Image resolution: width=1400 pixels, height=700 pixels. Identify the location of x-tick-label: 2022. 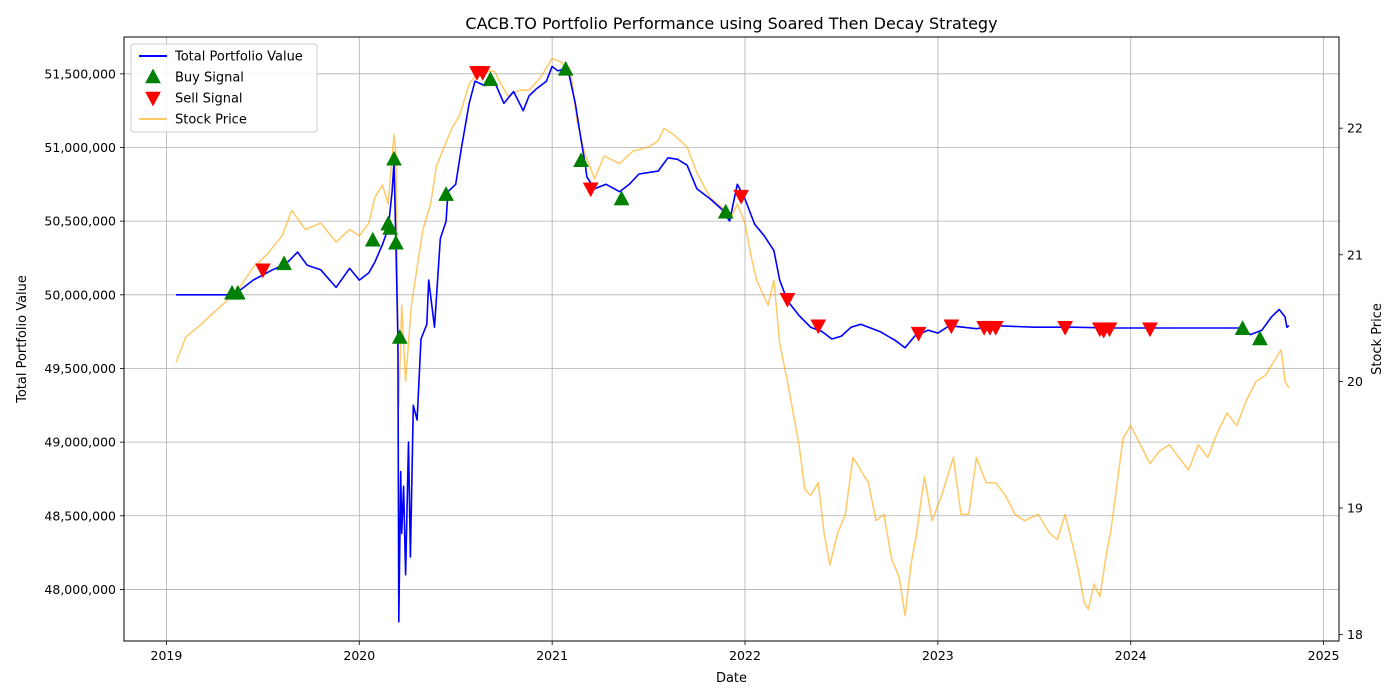
(745, 655).